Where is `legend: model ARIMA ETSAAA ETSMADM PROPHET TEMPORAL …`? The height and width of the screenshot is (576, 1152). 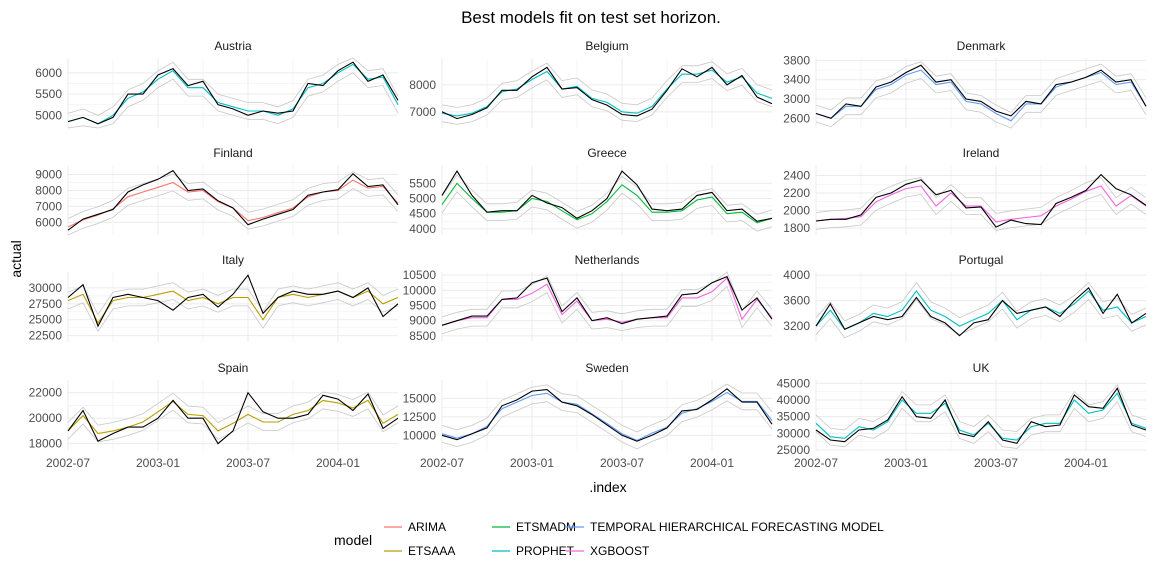
legend: model ARIMA ETSAAA ETSMADM PROPHET TEMPORAL … is located at coordinates (609, 539).